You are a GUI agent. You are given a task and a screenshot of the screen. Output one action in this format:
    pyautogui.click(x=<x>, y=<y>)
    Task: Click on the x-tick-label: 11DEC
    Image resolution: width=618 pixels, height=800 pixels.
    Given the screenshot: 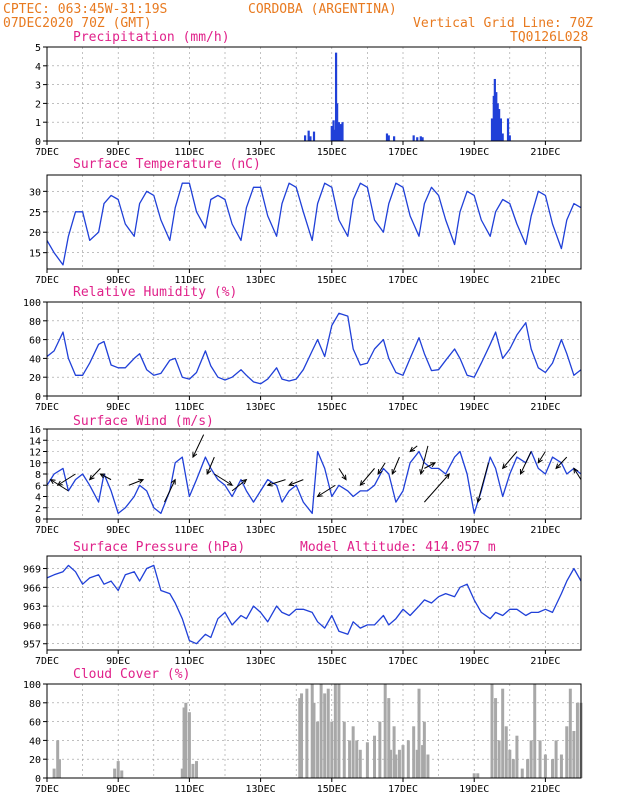 What is the action you would take?
    pyautogui.click(x=189, y=789)
    